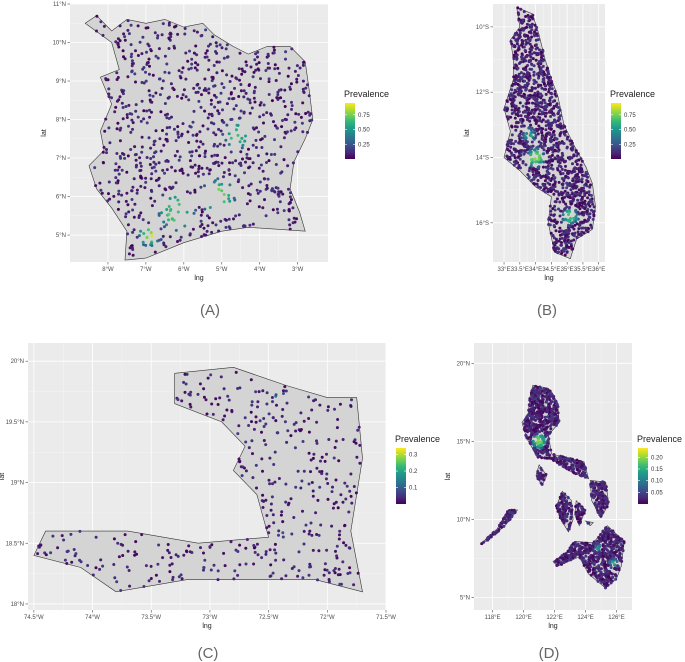  What do you see at coordinates (364, 116) in the screenshot?
I see `legend-tick-label: 0.75` at bounding box center [364, 116].